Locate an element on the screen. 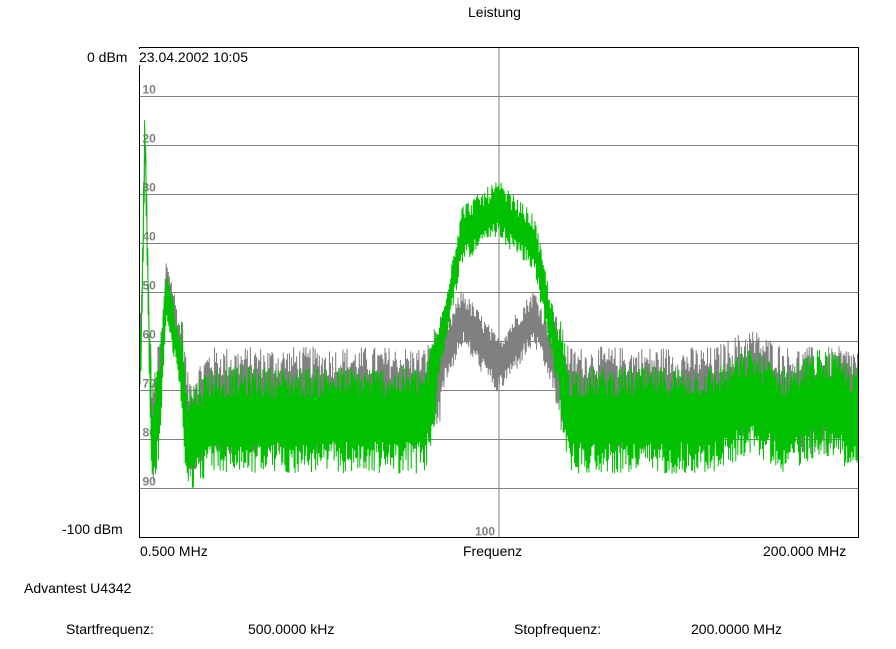 This screenshot has width=896, height=649. y-tick-label: 20 is located at coordinates (150, 139).